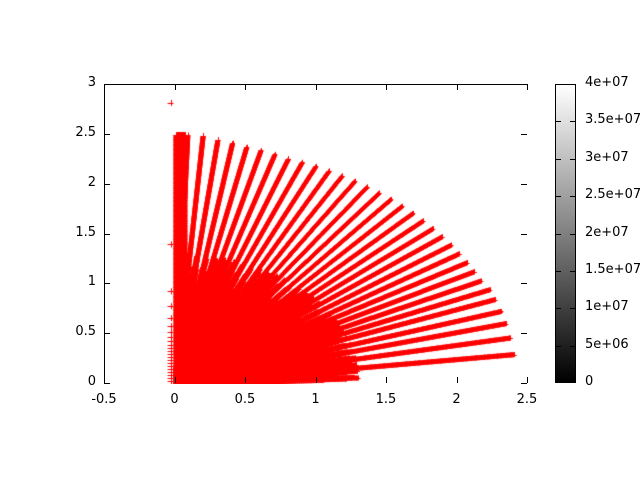 Image resolution: width=640 pixels, height=480 pixels. What do you see at coordinates (527, 399) in the screenshot?
I see `x-tick-label: 2.5` at bounding box center [527, 399].